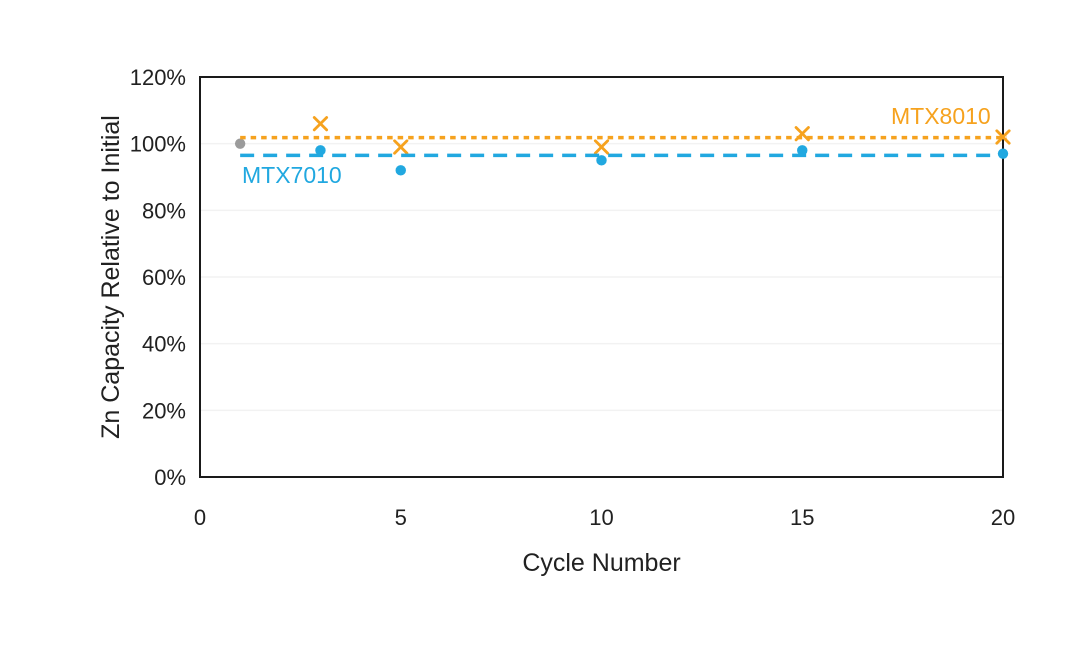 The width and height of the screenshot is (1083, 645). What do you see at coordinates (601, 517) in the screenshot?
I see `x-tick-label: 10` at bounding box center [601, 517].